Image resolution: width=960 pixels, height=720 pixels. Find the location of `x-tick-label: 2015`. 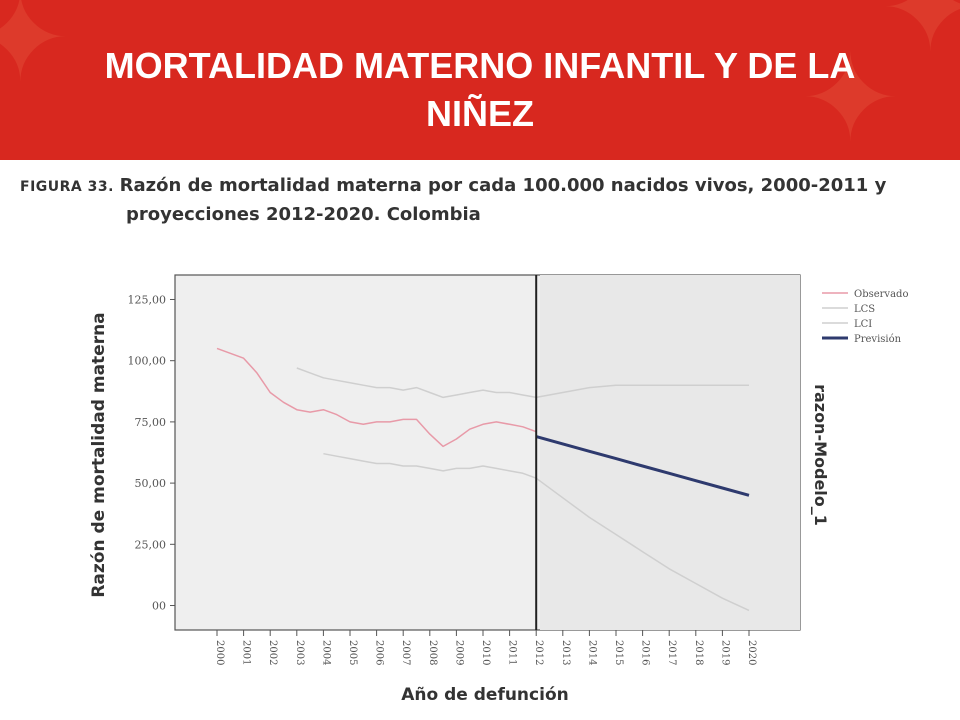

x-tick-label: 2015 is located at coordinates (618, 652).